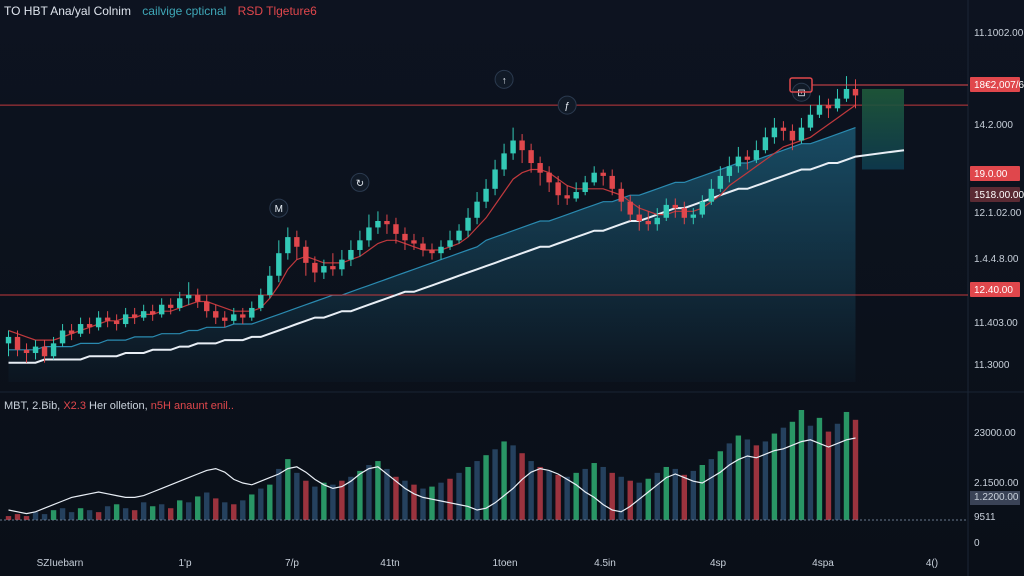 The width and height of the screenshot is (1024, 576). Describe the element at coordinates (932, 563) in the screenshot. I see `time-axis-tick: 4()` at that location.